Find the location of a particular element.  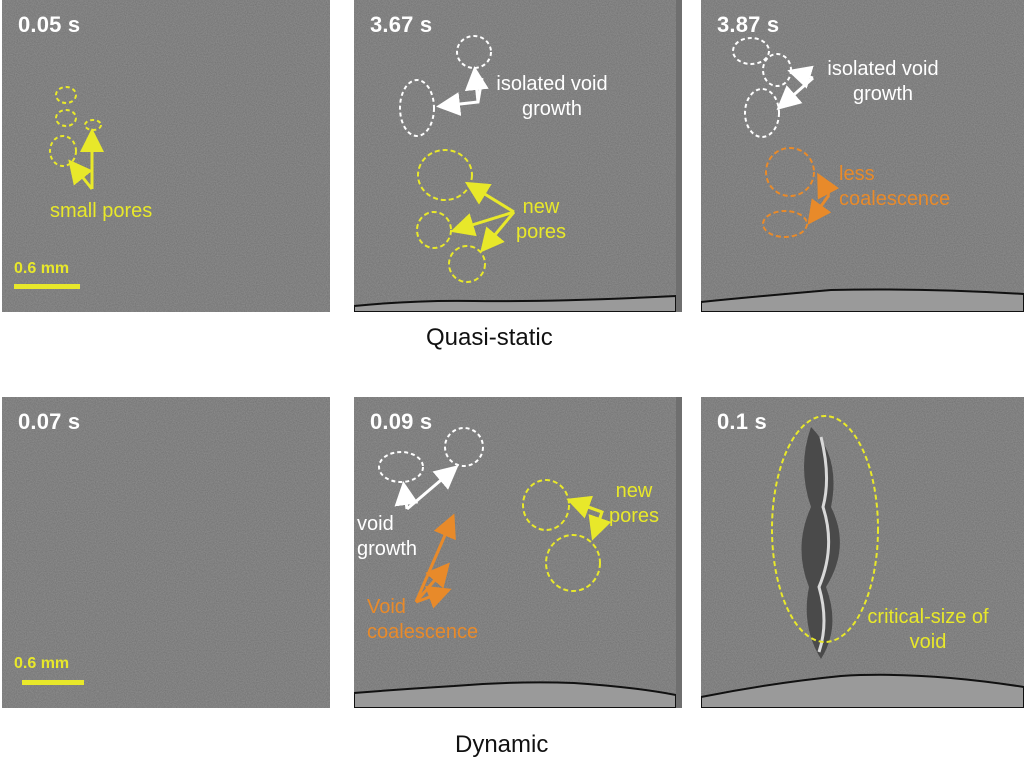

micrograph-panel-qs-1: 0.05 s small pores 0.6 mm is located at coordinates (166, 156).